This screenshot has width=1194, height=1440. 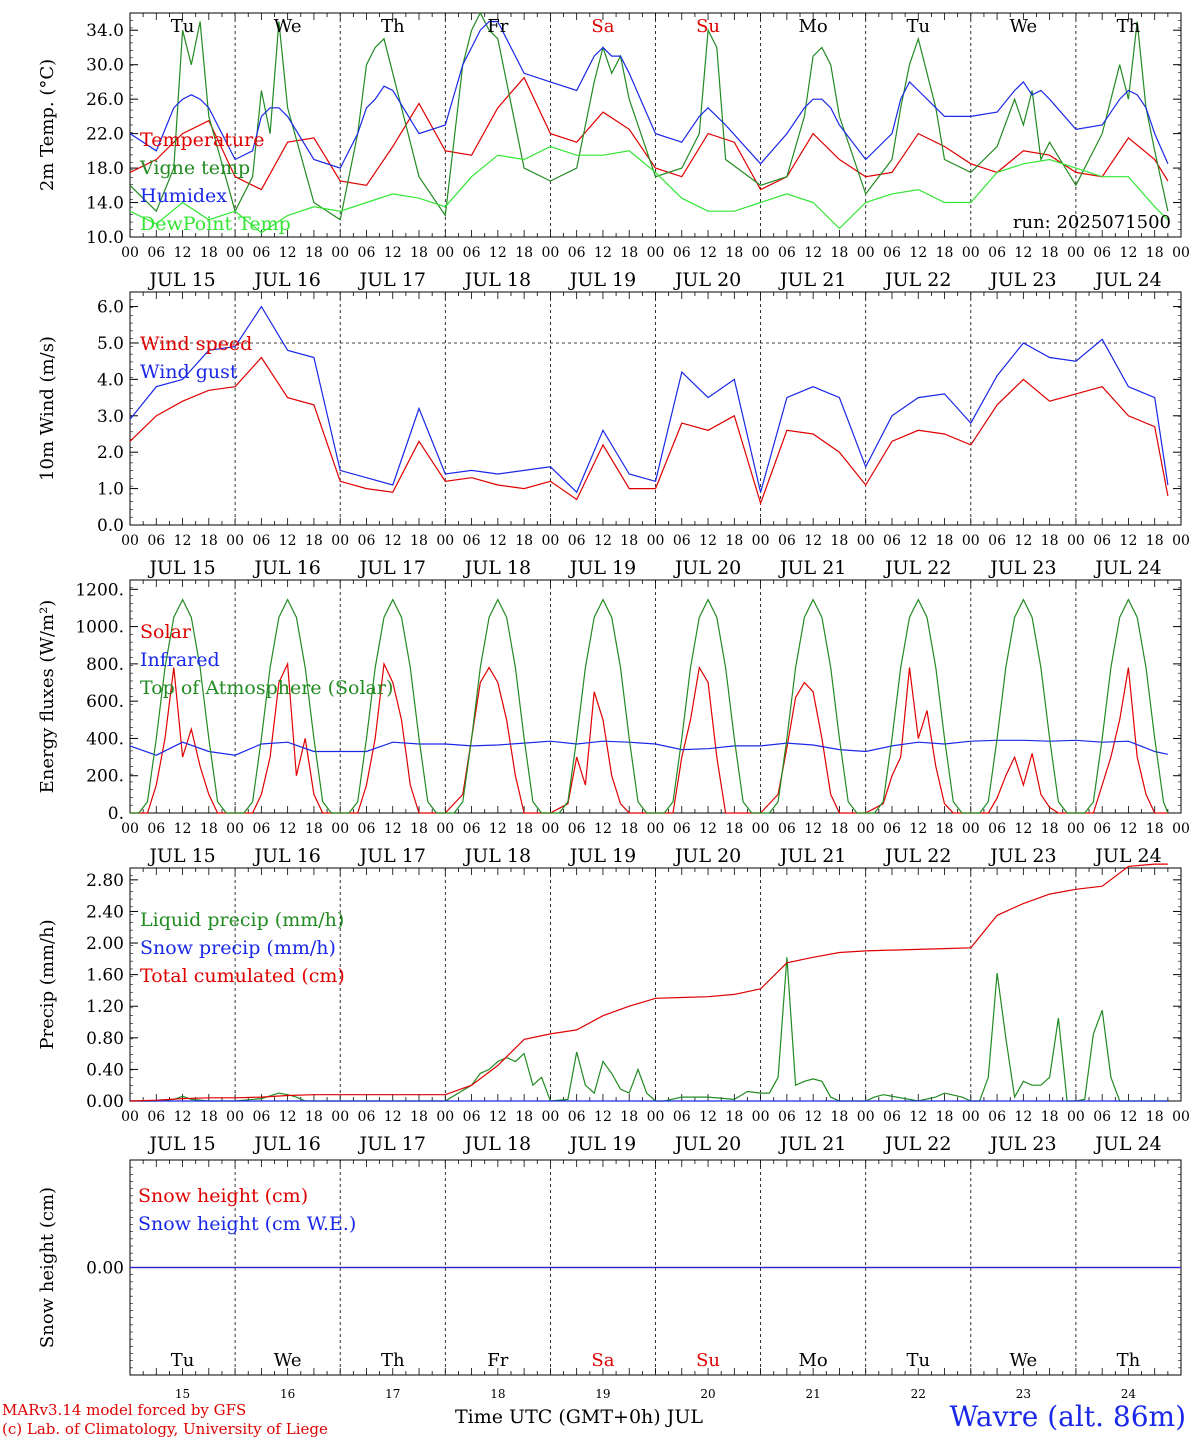 What do you see at coordinates (1022, 280) in the screenshot?
I see `date-label: JUL 23` at bounding box center [1022, 280].